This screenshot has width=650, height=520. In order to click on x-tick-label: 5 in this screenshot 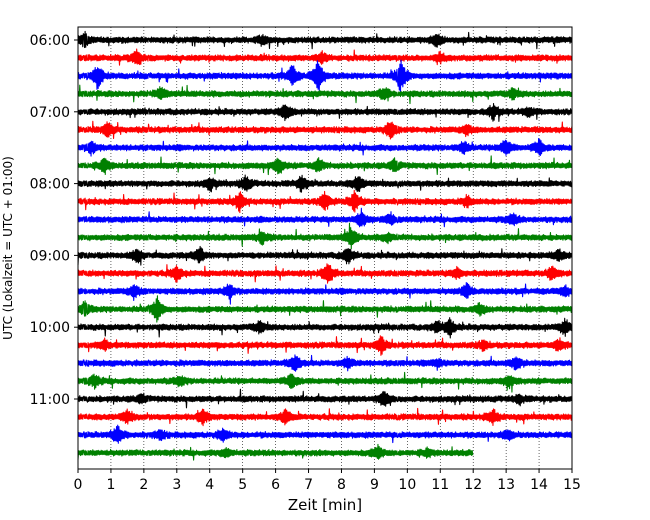, I will do `click(242, 485)`.